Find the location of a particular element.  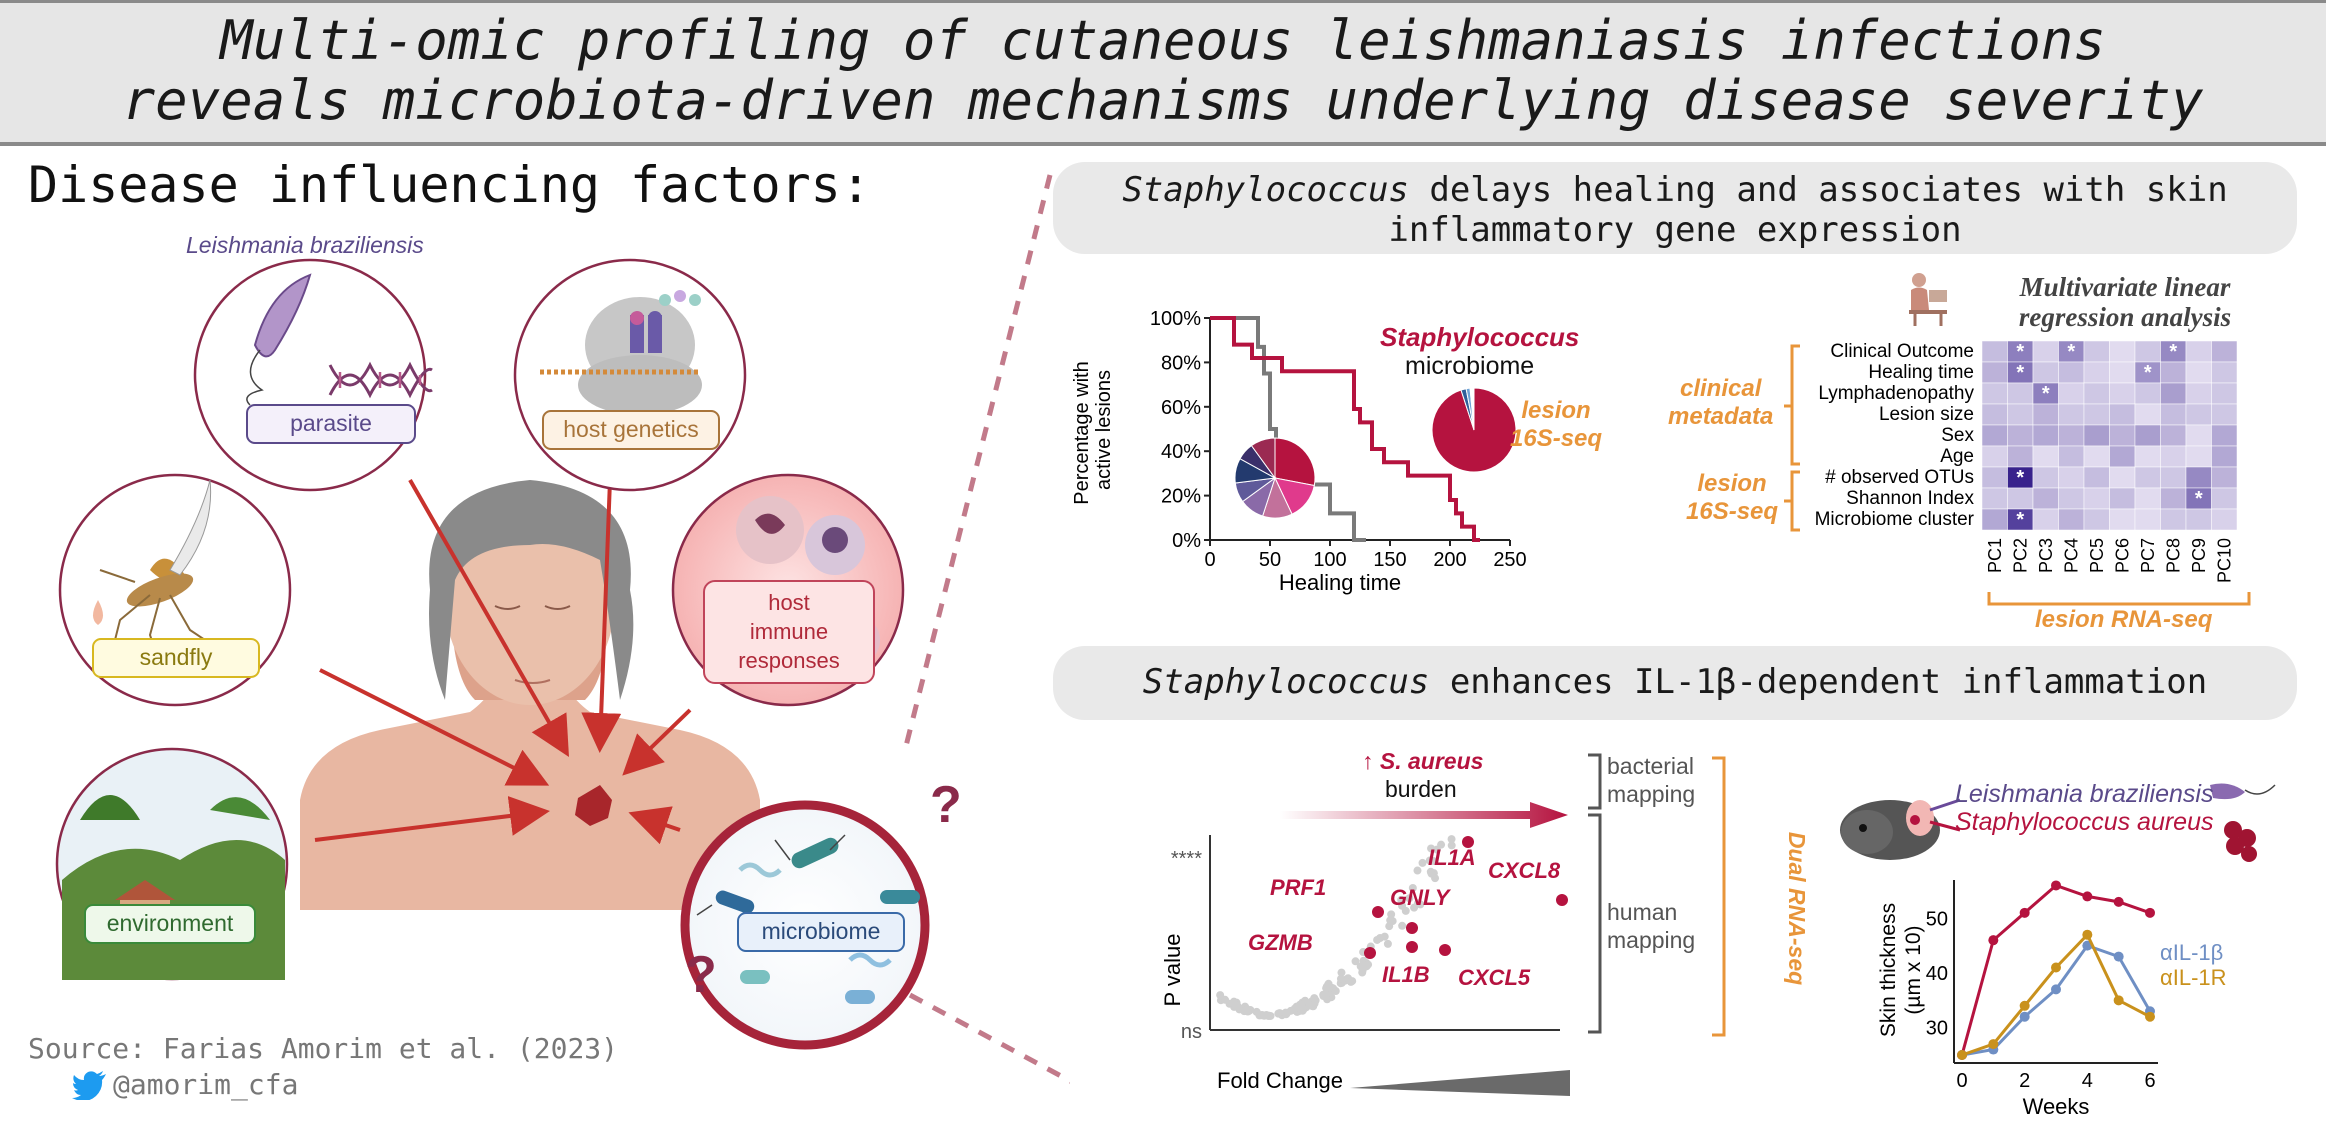

gene-label: IL1A is located at coordinates (1452, 857).